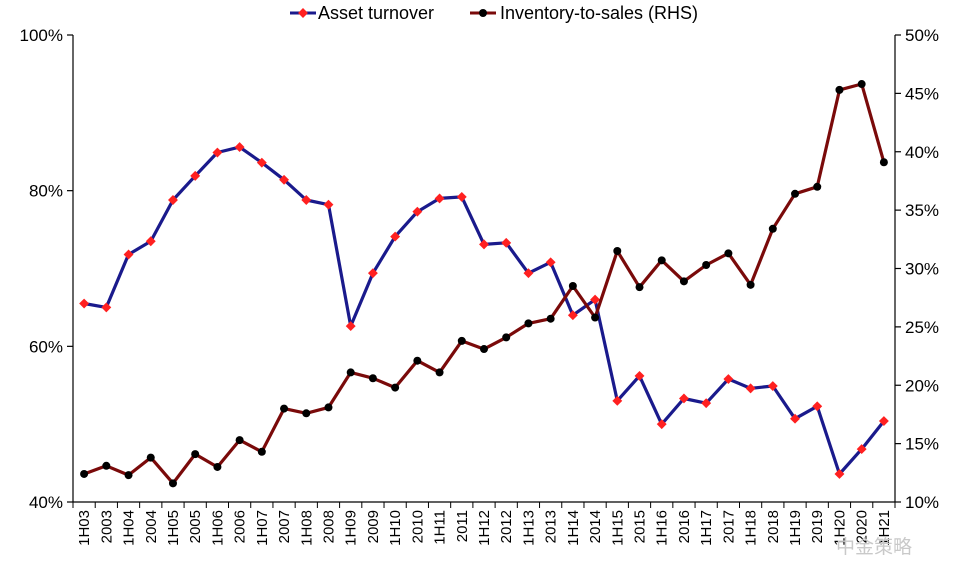 The image size is (960, 585). I want to click on x-tick-label: 1H15, so click(617, 528).